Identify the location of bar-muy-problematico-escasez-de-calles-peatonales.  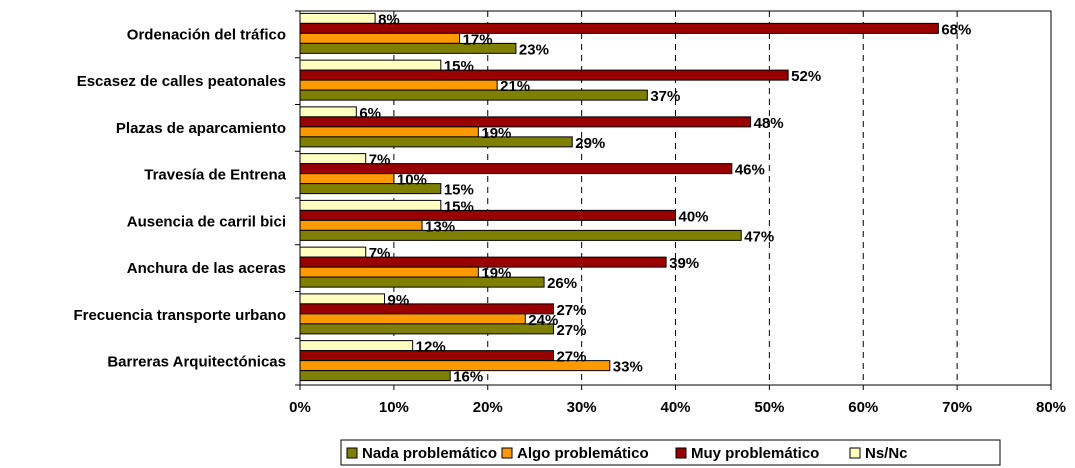
(544, 75).